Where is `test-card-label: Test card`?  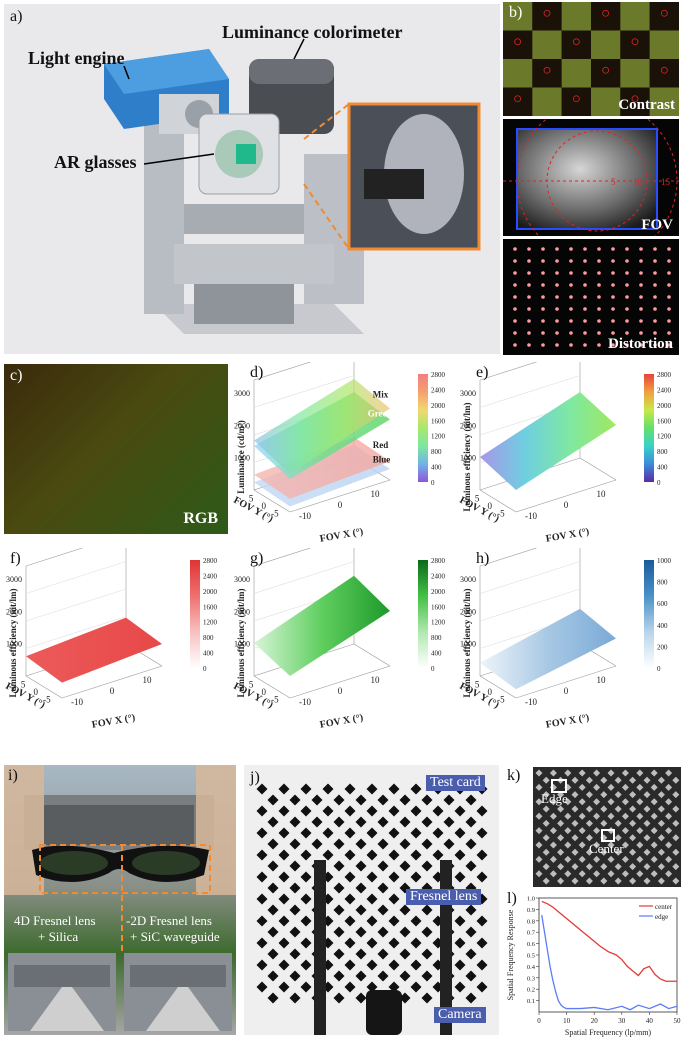
test-card-label: Test card is located at coordinates (455, 783).